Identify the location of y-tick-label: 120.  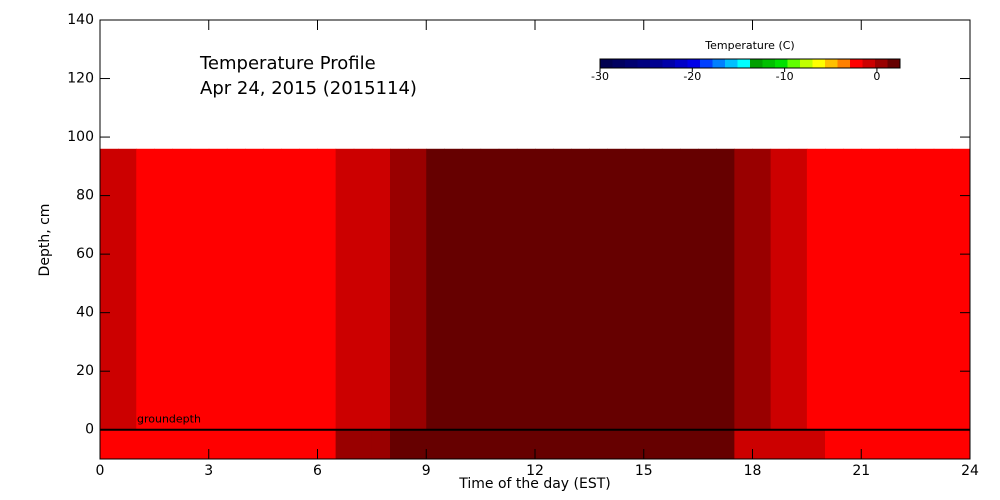
(80, 79).